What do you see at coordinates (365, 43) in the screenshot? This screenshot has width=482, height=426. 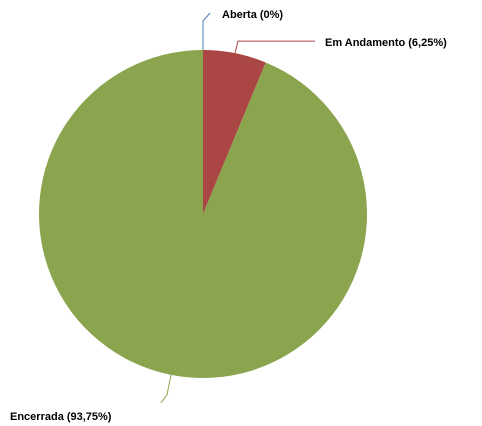 I see `category-label: Em Andamento` at bounding box center [365, 43].